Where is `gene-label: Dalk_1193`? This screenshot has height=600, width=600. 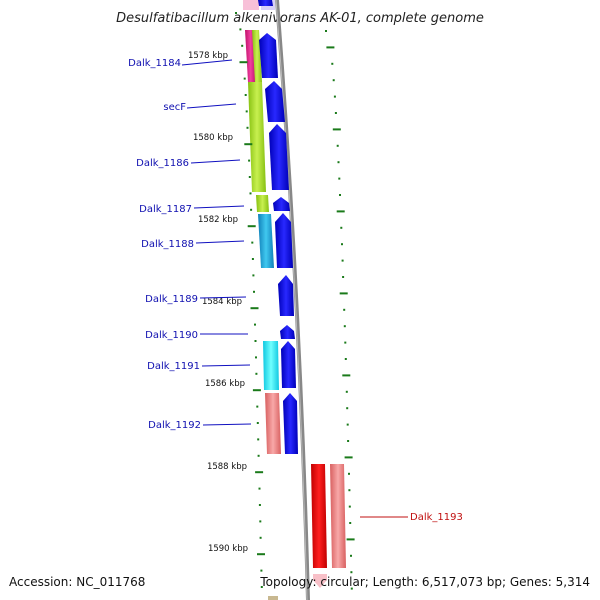 gene-label: Dalk_1193 is located at coordinates (436, 517).